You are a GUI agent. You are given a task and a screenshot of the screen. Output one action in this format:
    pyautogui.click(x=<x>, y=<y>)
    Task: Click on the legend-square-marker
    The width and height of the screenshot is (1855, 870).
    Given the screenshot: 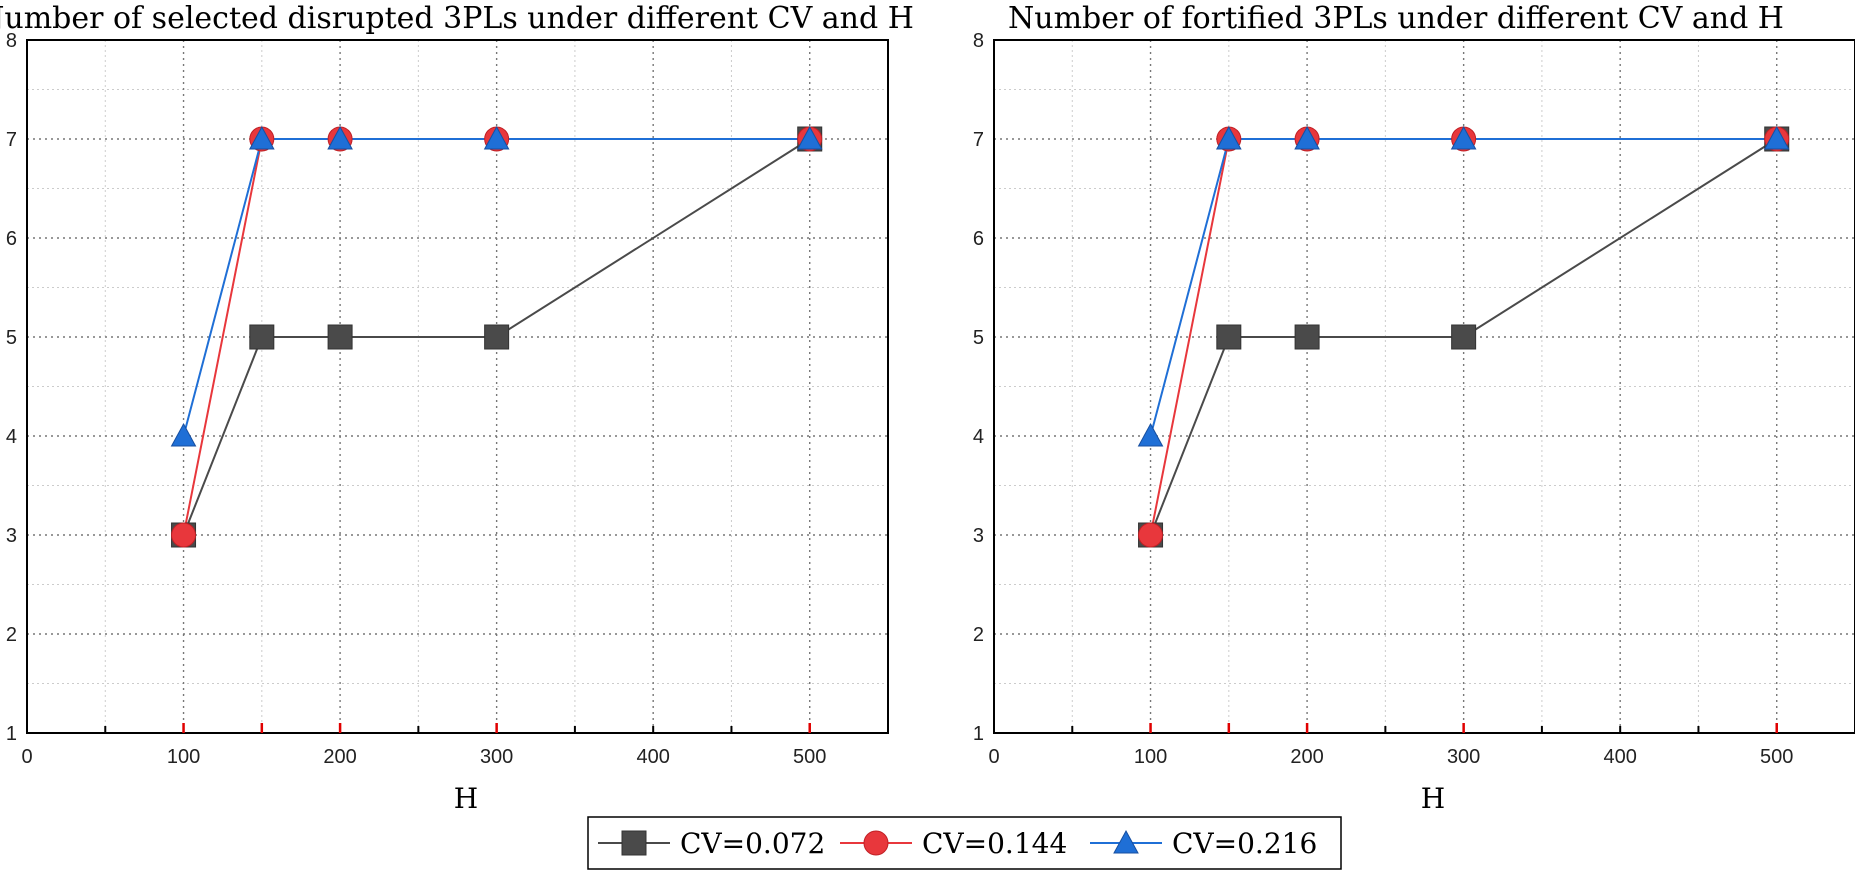 What is the action you would take?
    pyautogui.click(x=634, y=843)
    